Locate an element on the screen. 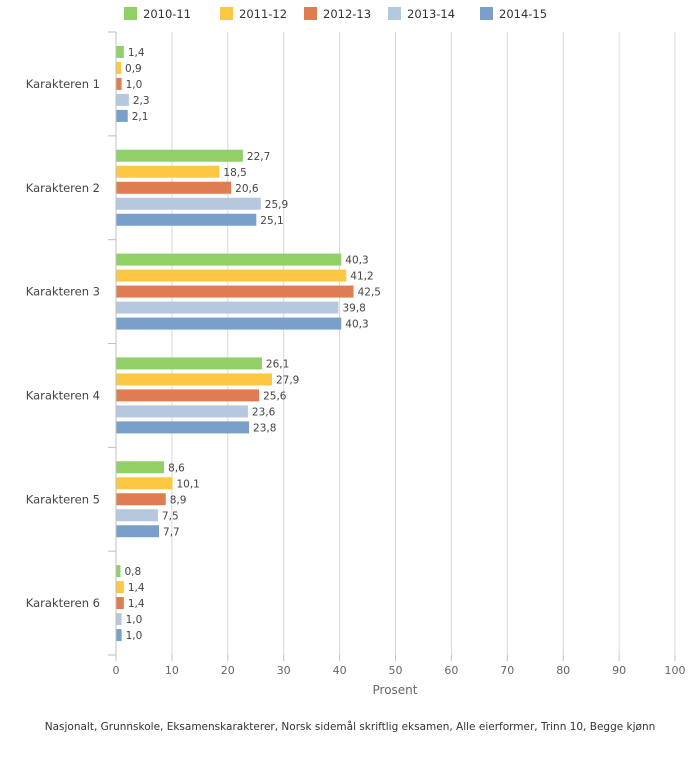 The height and width of the screenshot is (758, 700). x-axis-title: Prosent is located at coordinates (395, 690).